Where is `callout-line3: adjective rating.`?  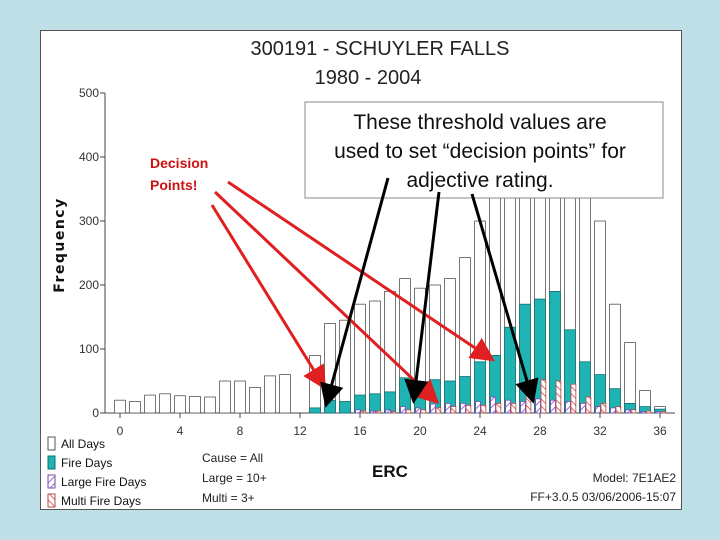
callout-line3: adjective rating. is located at coordinates (479, 180).